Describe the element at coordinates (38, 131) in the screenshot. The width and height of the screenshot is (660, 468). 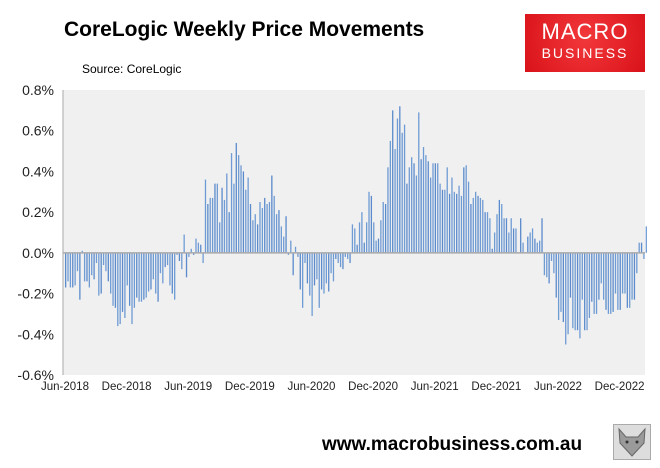
I see `y-tick-label: 0.6%` at that location.